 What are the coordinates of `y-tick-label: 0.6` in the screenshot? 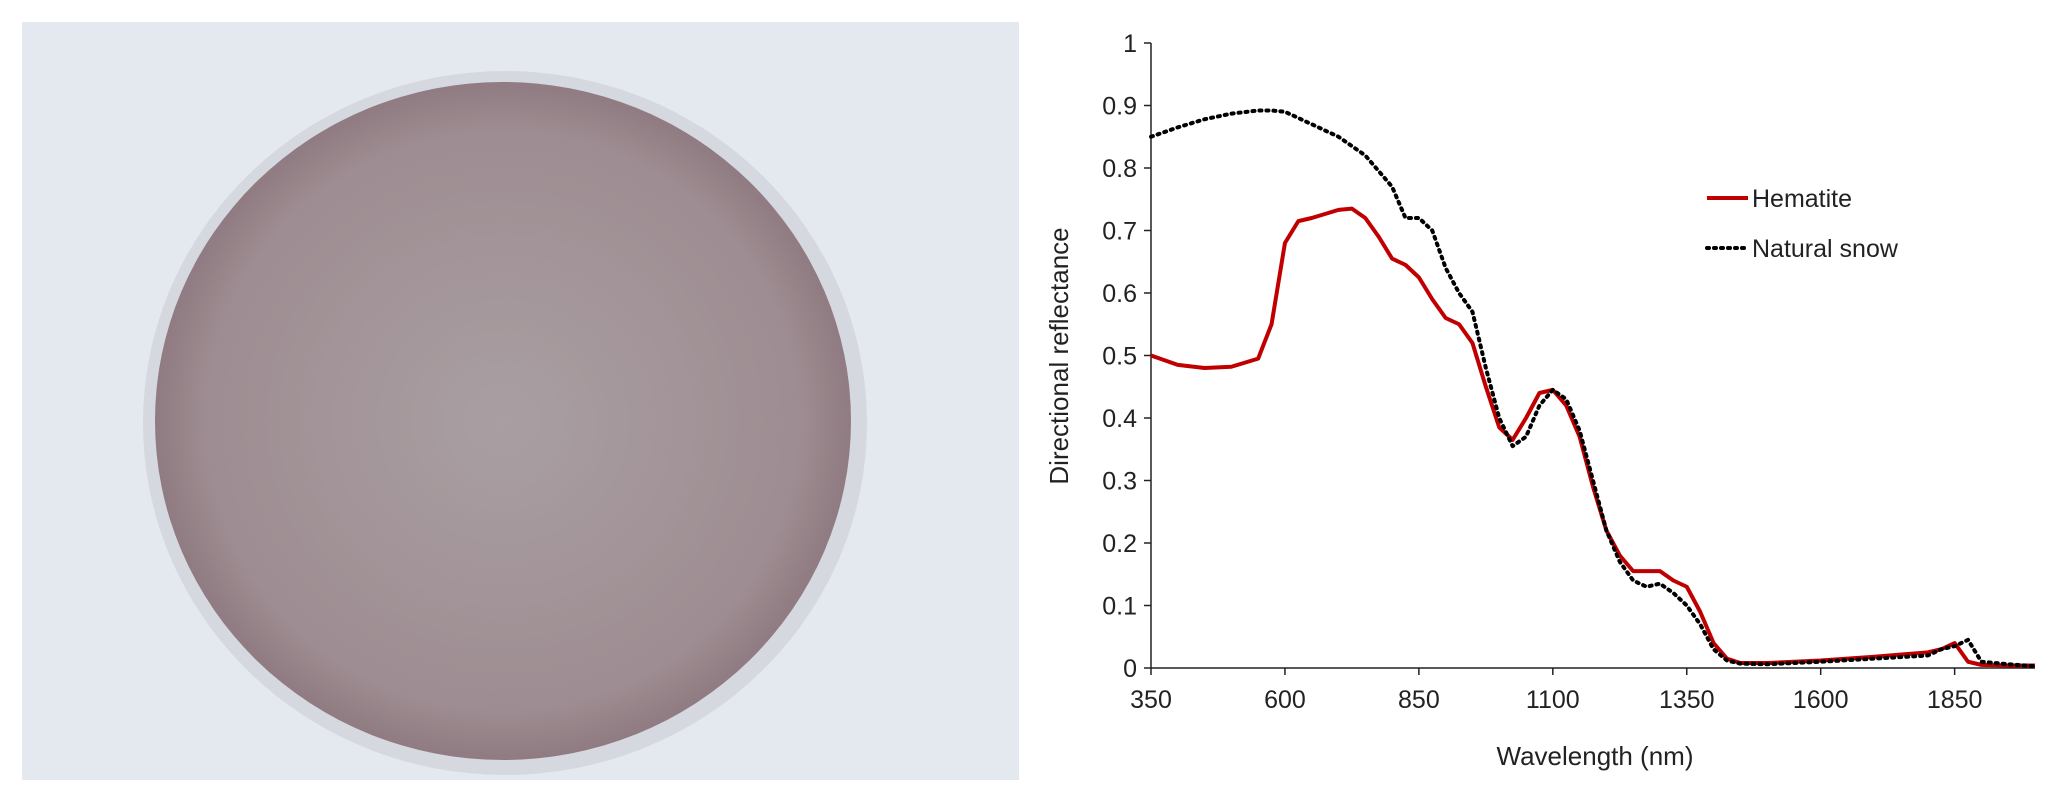 It's located at (1119, 294).